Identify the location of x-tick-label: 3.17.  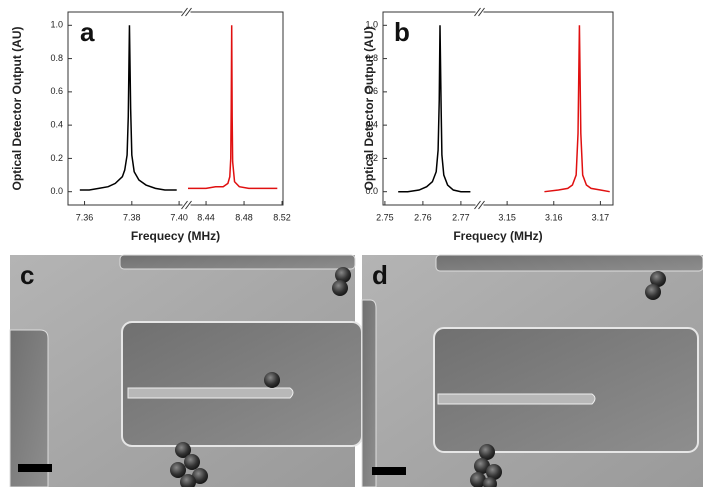
(601, 217).